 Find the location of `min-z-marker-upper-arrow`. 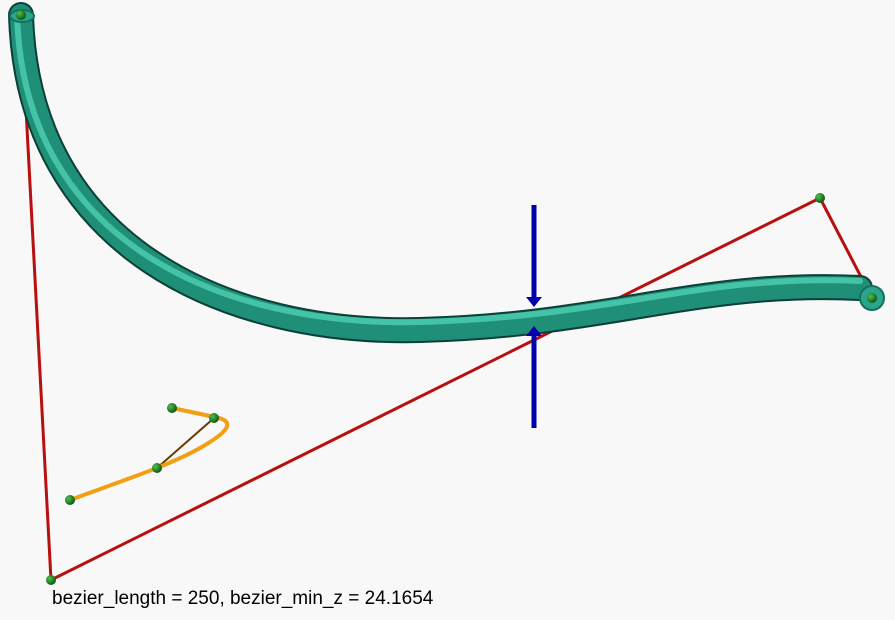

min-z-marker-upper-arrow is located at coordinates (534, 302).